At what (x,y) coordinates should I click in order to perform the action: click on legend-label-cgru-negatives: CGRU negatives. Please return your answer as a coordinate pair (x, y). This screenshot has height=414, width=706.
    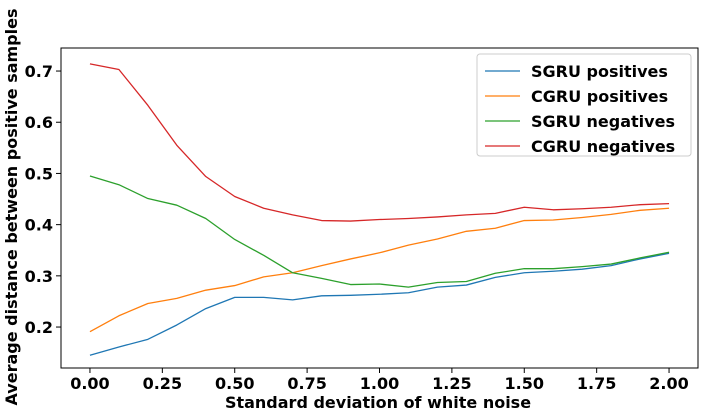
    Looking at the image, I should click on (603, 146).